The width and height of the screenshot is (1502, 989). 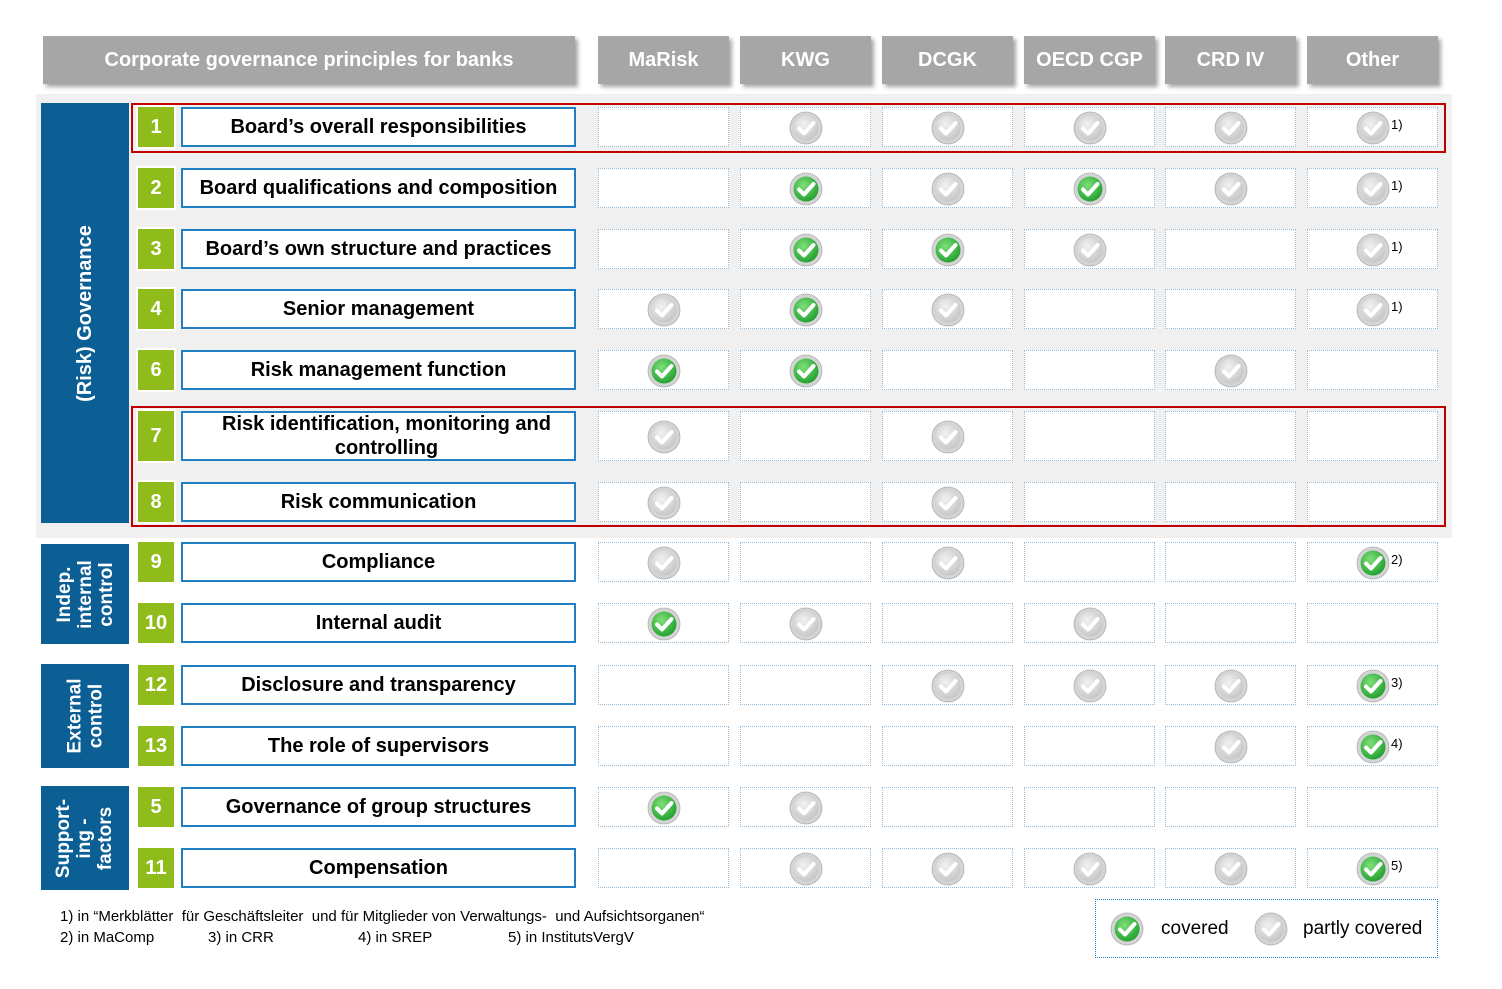 What do you see at coordinates (571, 937) in the screenshot?
I see `footnote-5: 5) in InstitutsVergV` at bounding box center [571, 937].